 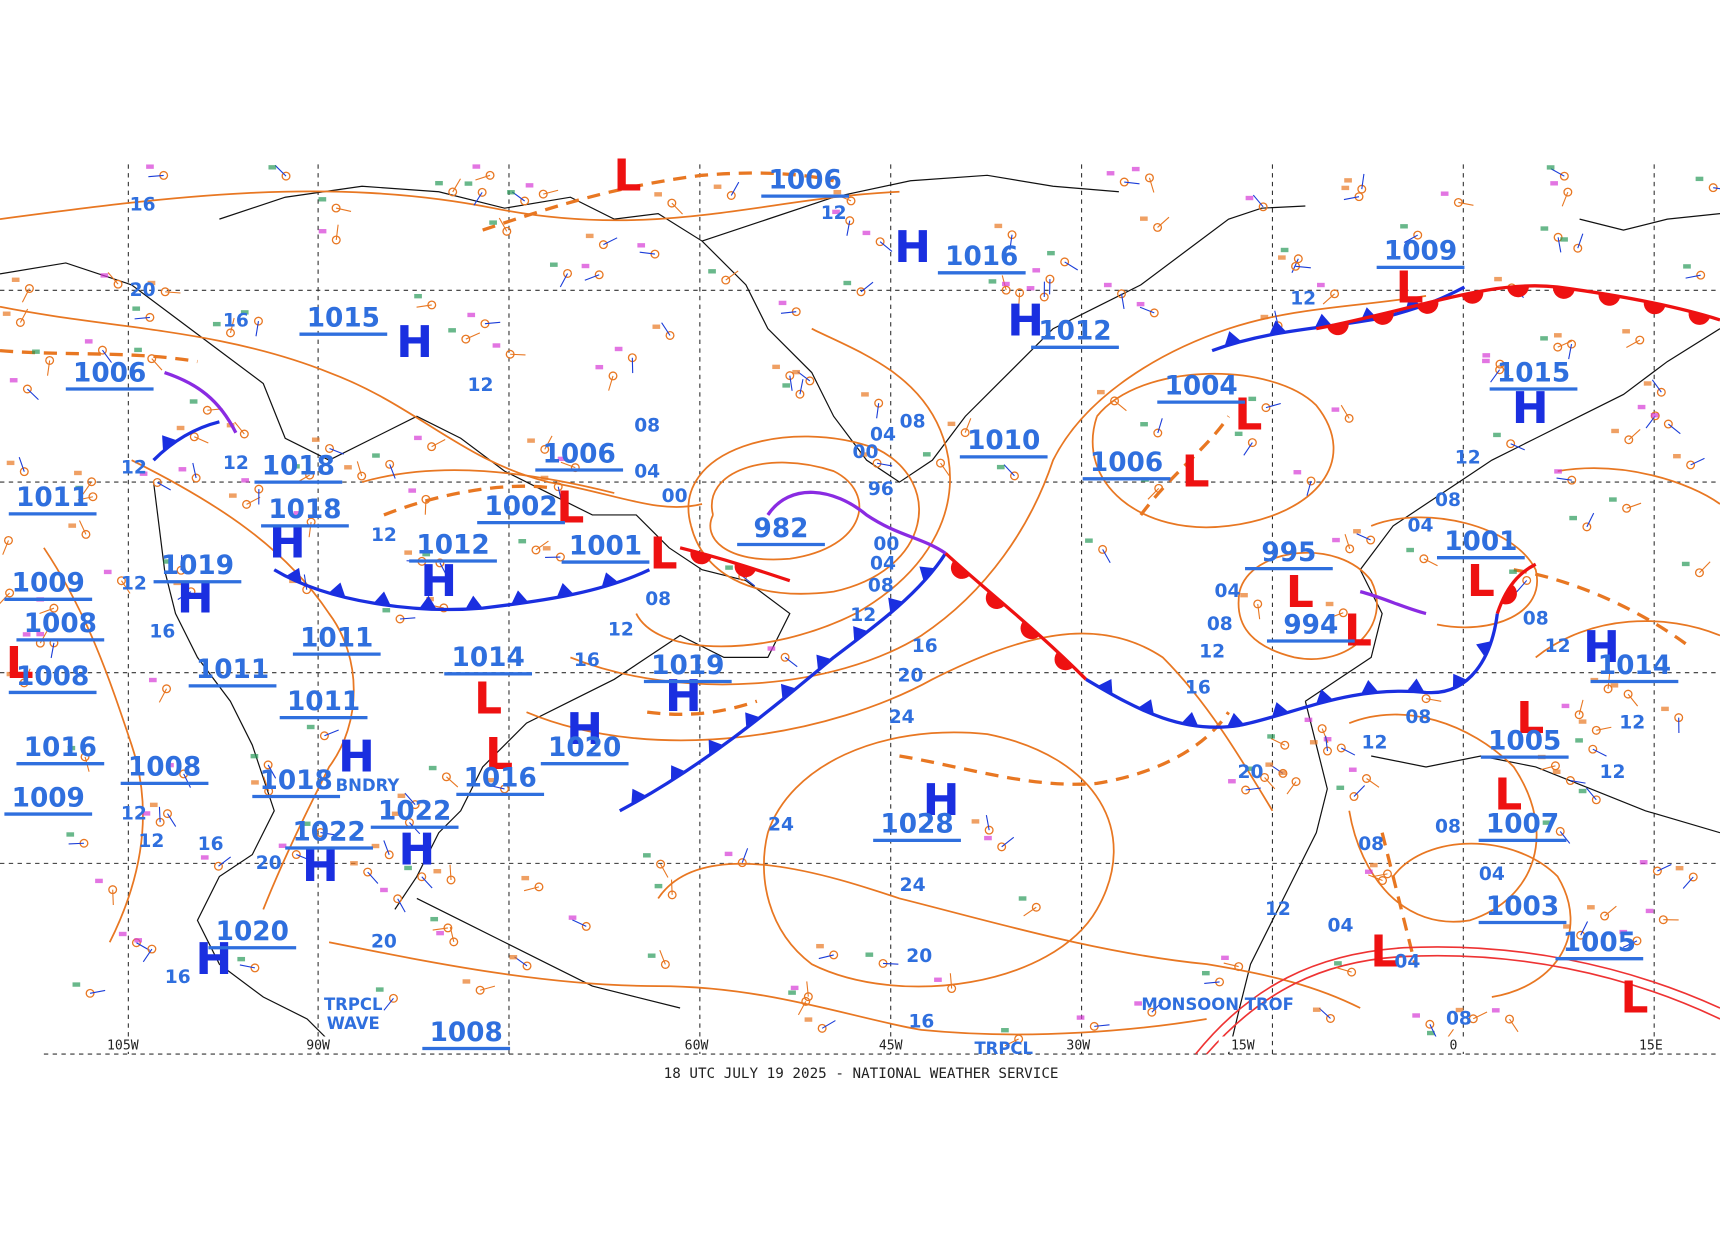 I want to click on pressure-value: 1009, so click(x=48, y=584).